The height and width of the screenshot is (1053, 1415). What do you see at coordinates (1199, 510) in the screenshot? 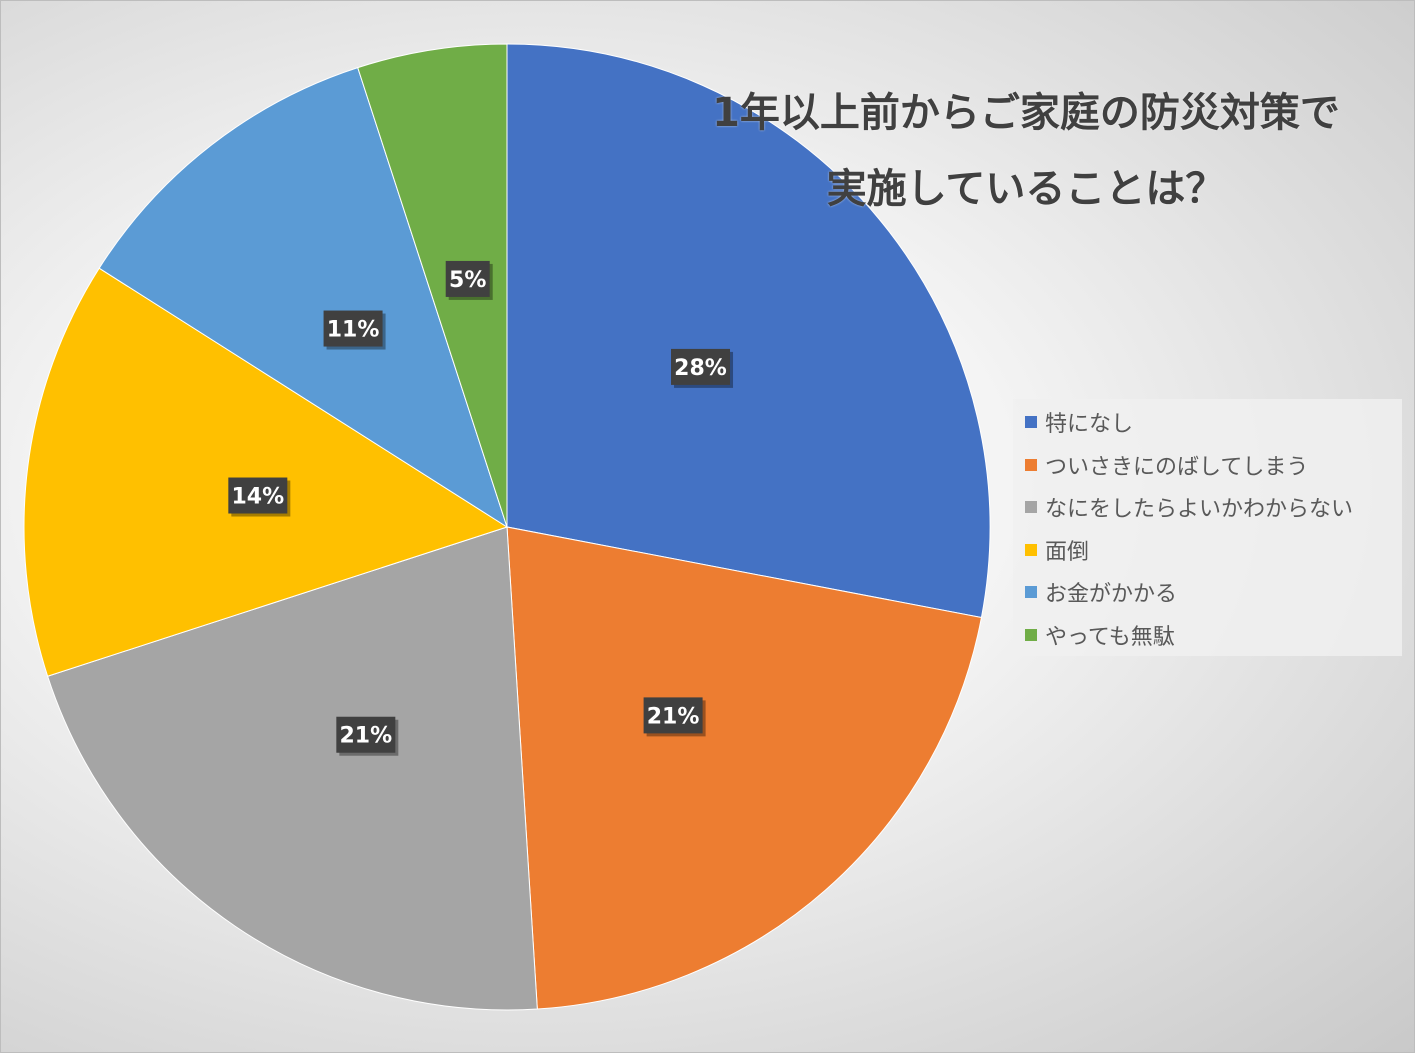
I see `legend-label: なにをしたらよいかわからない` at bounding box center [1199, 510].